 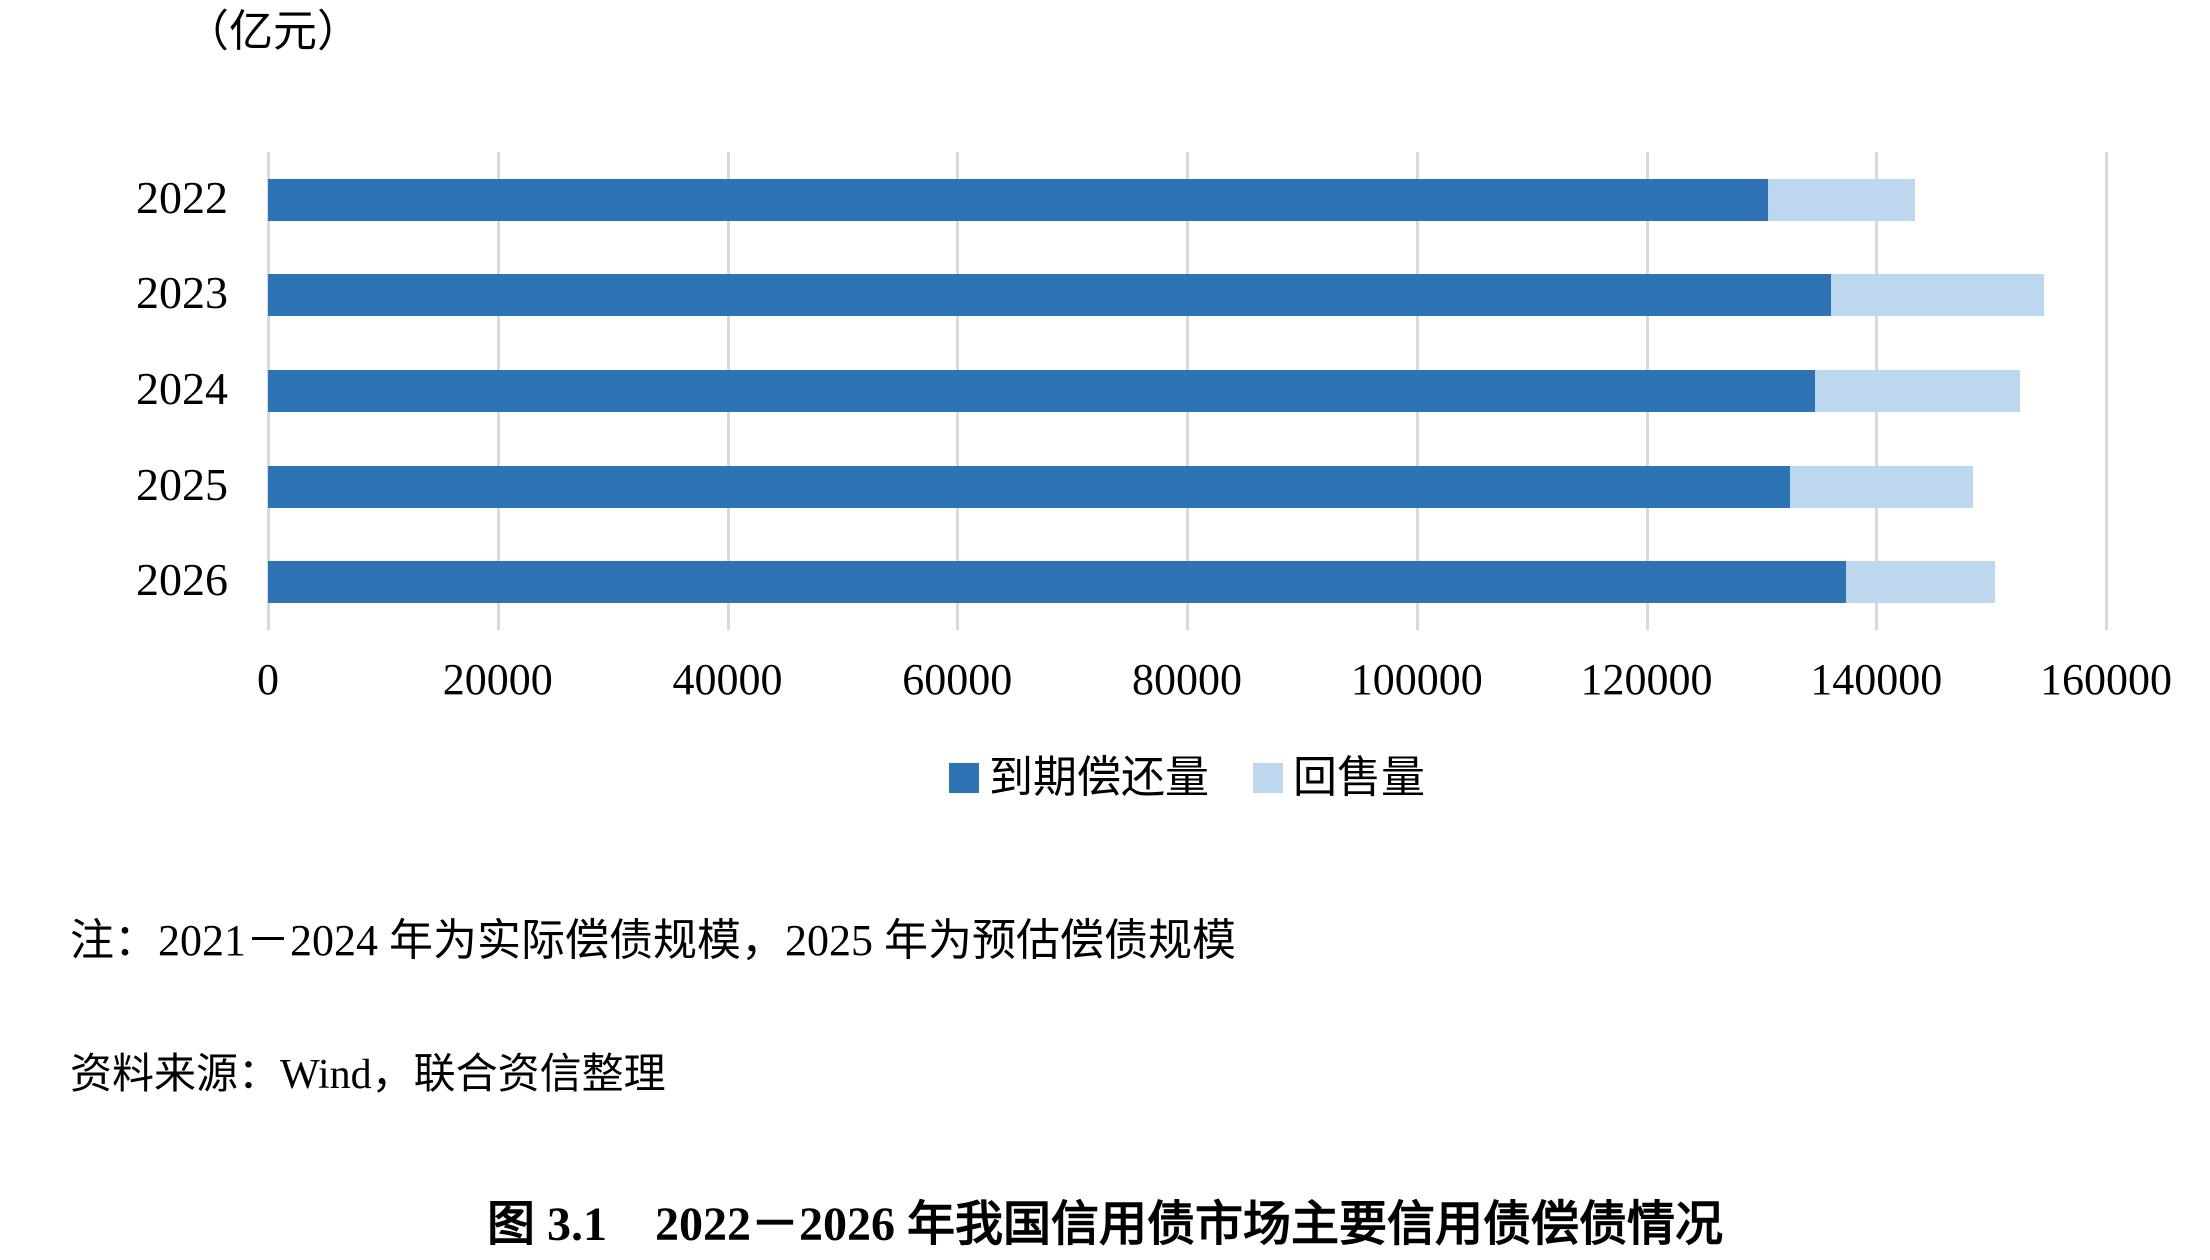 I want to click on chart-legend: 到期偿还量 回售量, so click(x=1187, y=778).